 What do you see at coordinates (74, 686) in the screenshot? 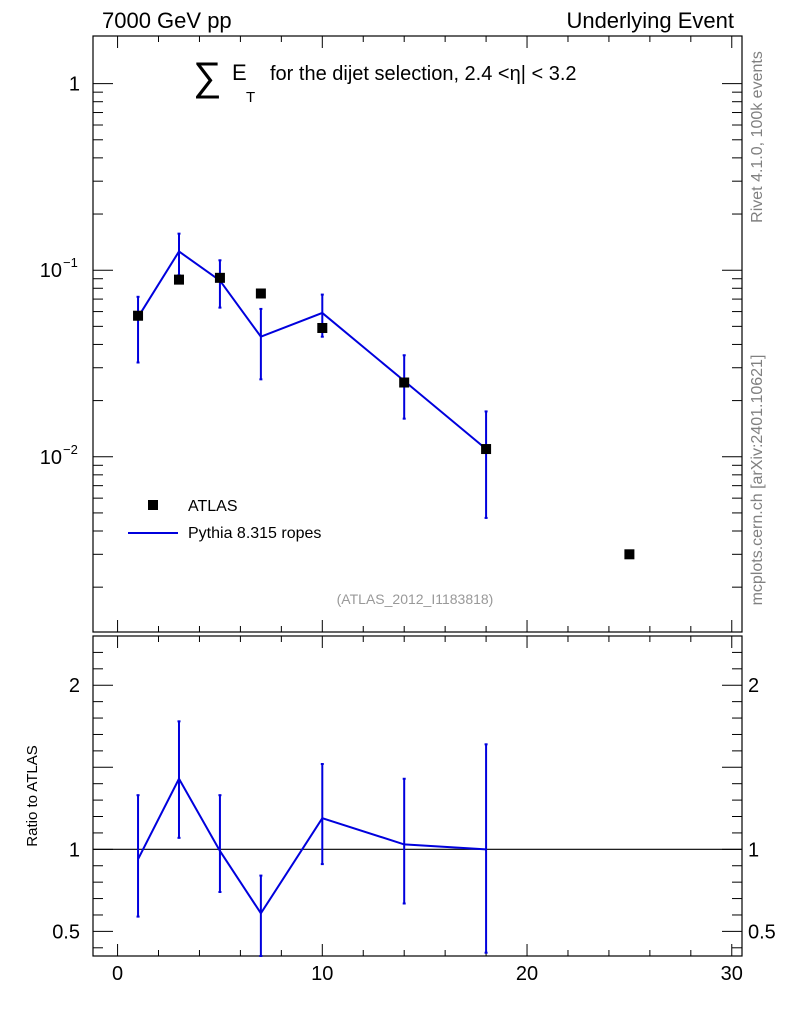
I see `ratio-y-tick-label: 2` at bounding box center [74, 686].